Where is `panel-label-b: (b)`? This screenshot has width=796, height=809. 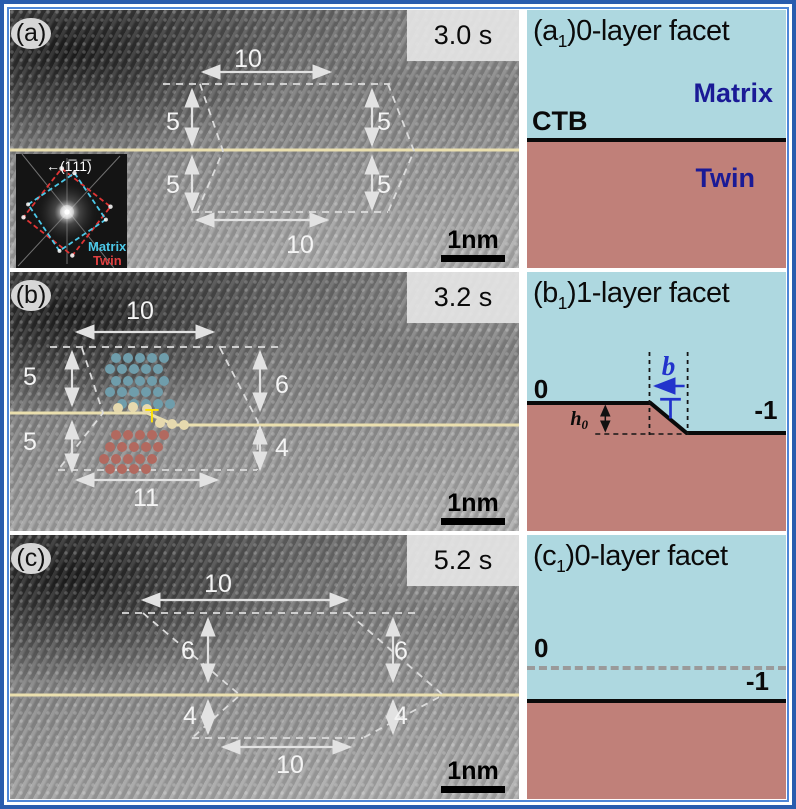
panel-label-b: (b) is located at coordinates (31, 295).